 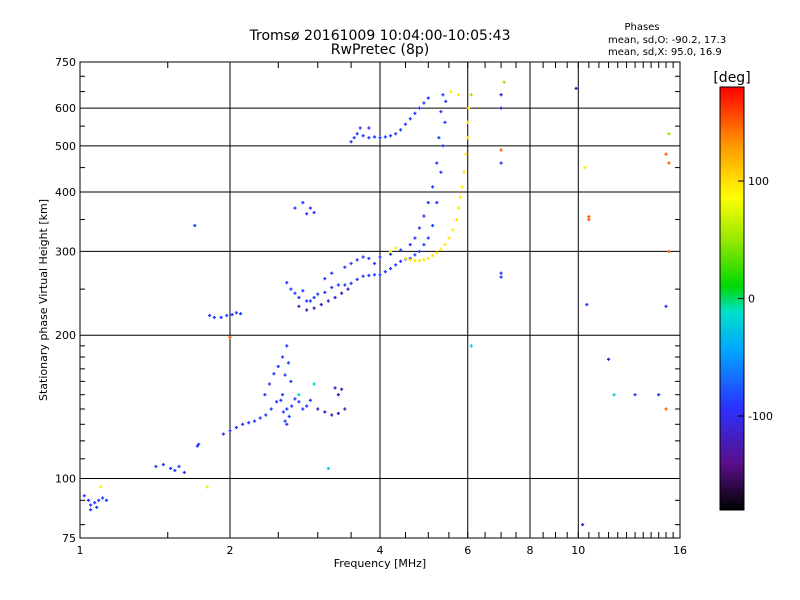 I want to click on x-tick-label: 6, so click(x=467, y=550).